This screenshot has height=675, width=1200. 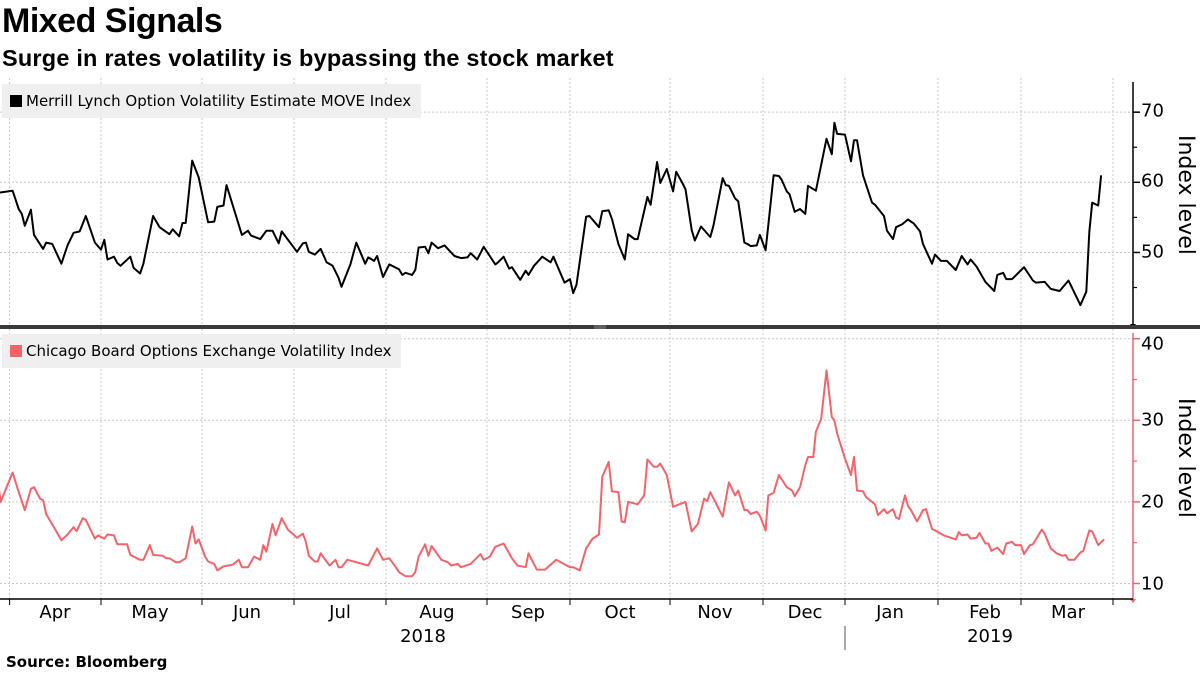 What do you see at coordinates (112, 21) in the screenshot?
I see `chart-title: Mixed Signals` at bounding box center [112, 21].